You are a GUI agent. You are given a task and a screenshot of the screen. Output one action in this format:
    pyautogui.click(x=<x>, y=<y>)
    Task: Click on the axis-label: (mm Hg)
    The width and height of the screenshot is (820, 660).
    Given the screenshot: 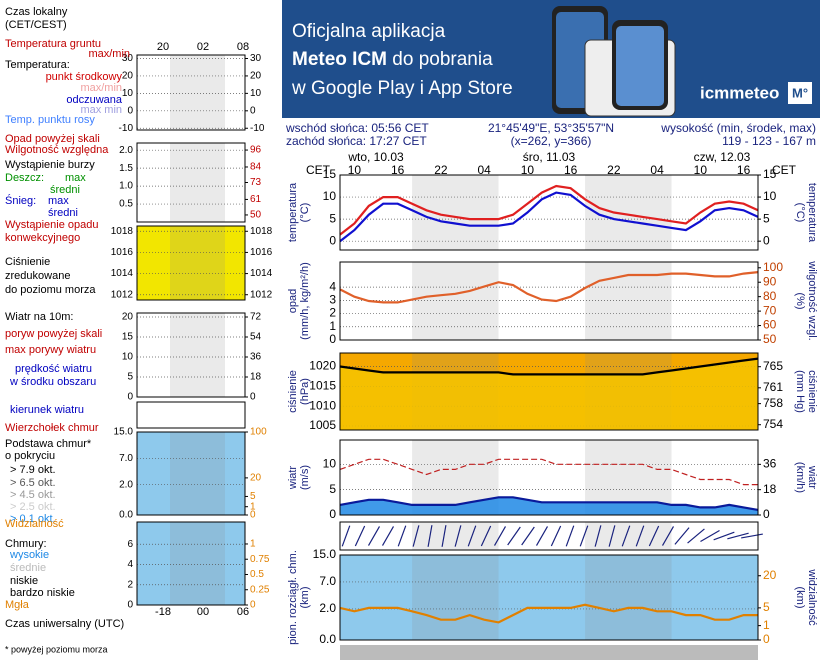 What is the action you would take?
    pyautogui.click(x=800, y=391)
    